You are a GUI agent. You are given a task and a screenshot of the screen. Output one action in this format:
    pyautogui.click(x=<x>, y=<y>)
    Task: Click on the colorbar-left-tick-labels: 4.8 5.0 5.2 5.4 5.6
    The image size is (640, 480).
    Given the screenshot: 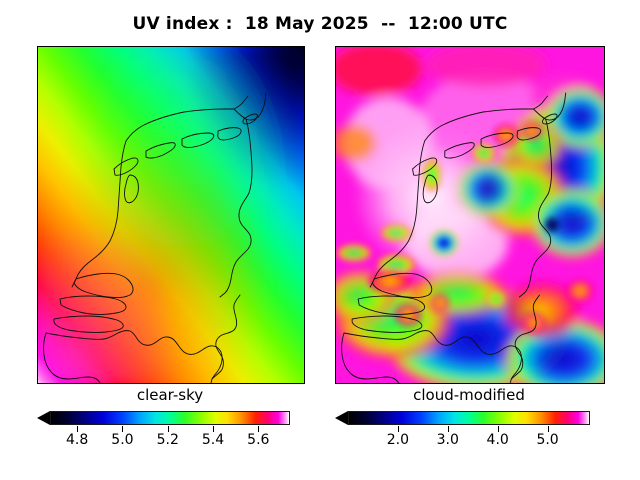 What is the action you would take?
    pyautogui.click(x=170, y=444)
    